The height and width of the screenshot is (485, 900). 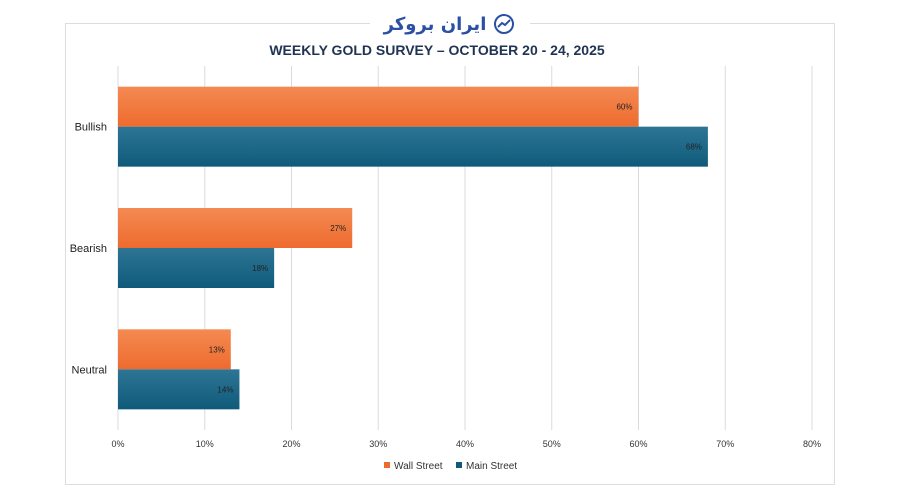 What do you see at coordinates (378, 106) in the screenshot?
I see `bar-wall-street-bullish` at bounding box center [378, 106].